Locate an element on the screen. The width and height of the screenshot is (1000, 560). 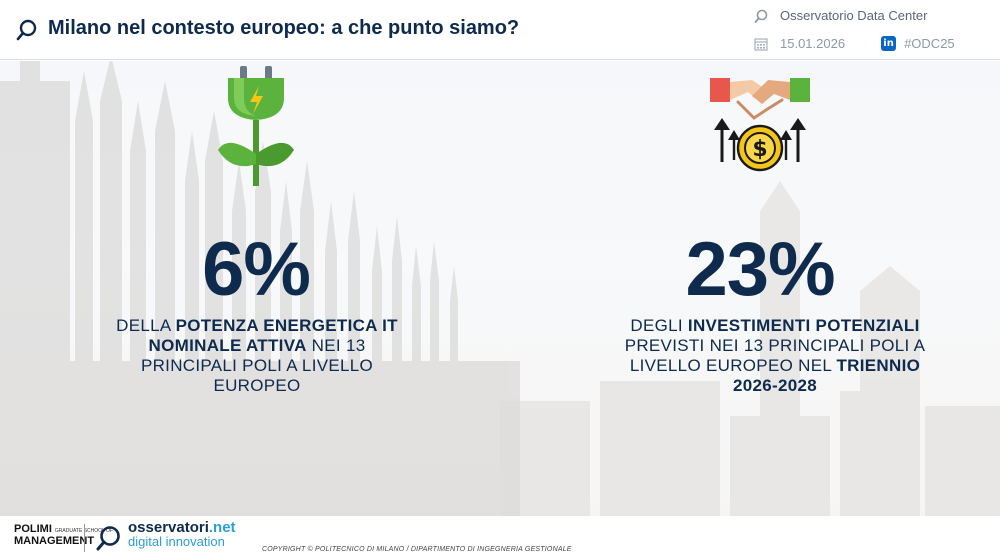
osservatori-sub: digital innovation is located at coordinates (176, 541).